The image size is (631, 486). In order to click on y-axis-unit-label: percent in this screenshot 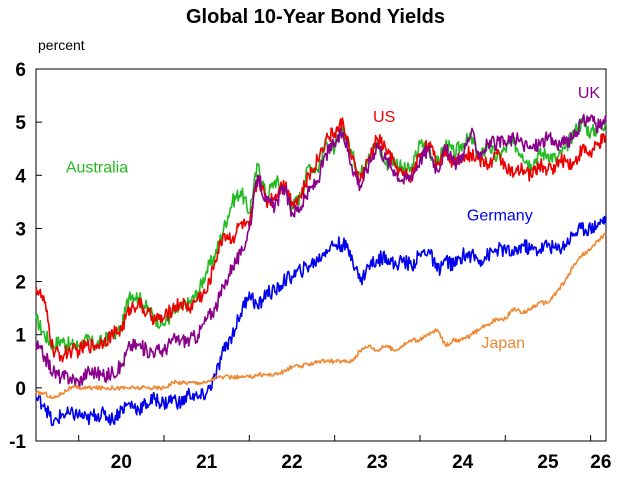, I will do `click(61, 45)`.